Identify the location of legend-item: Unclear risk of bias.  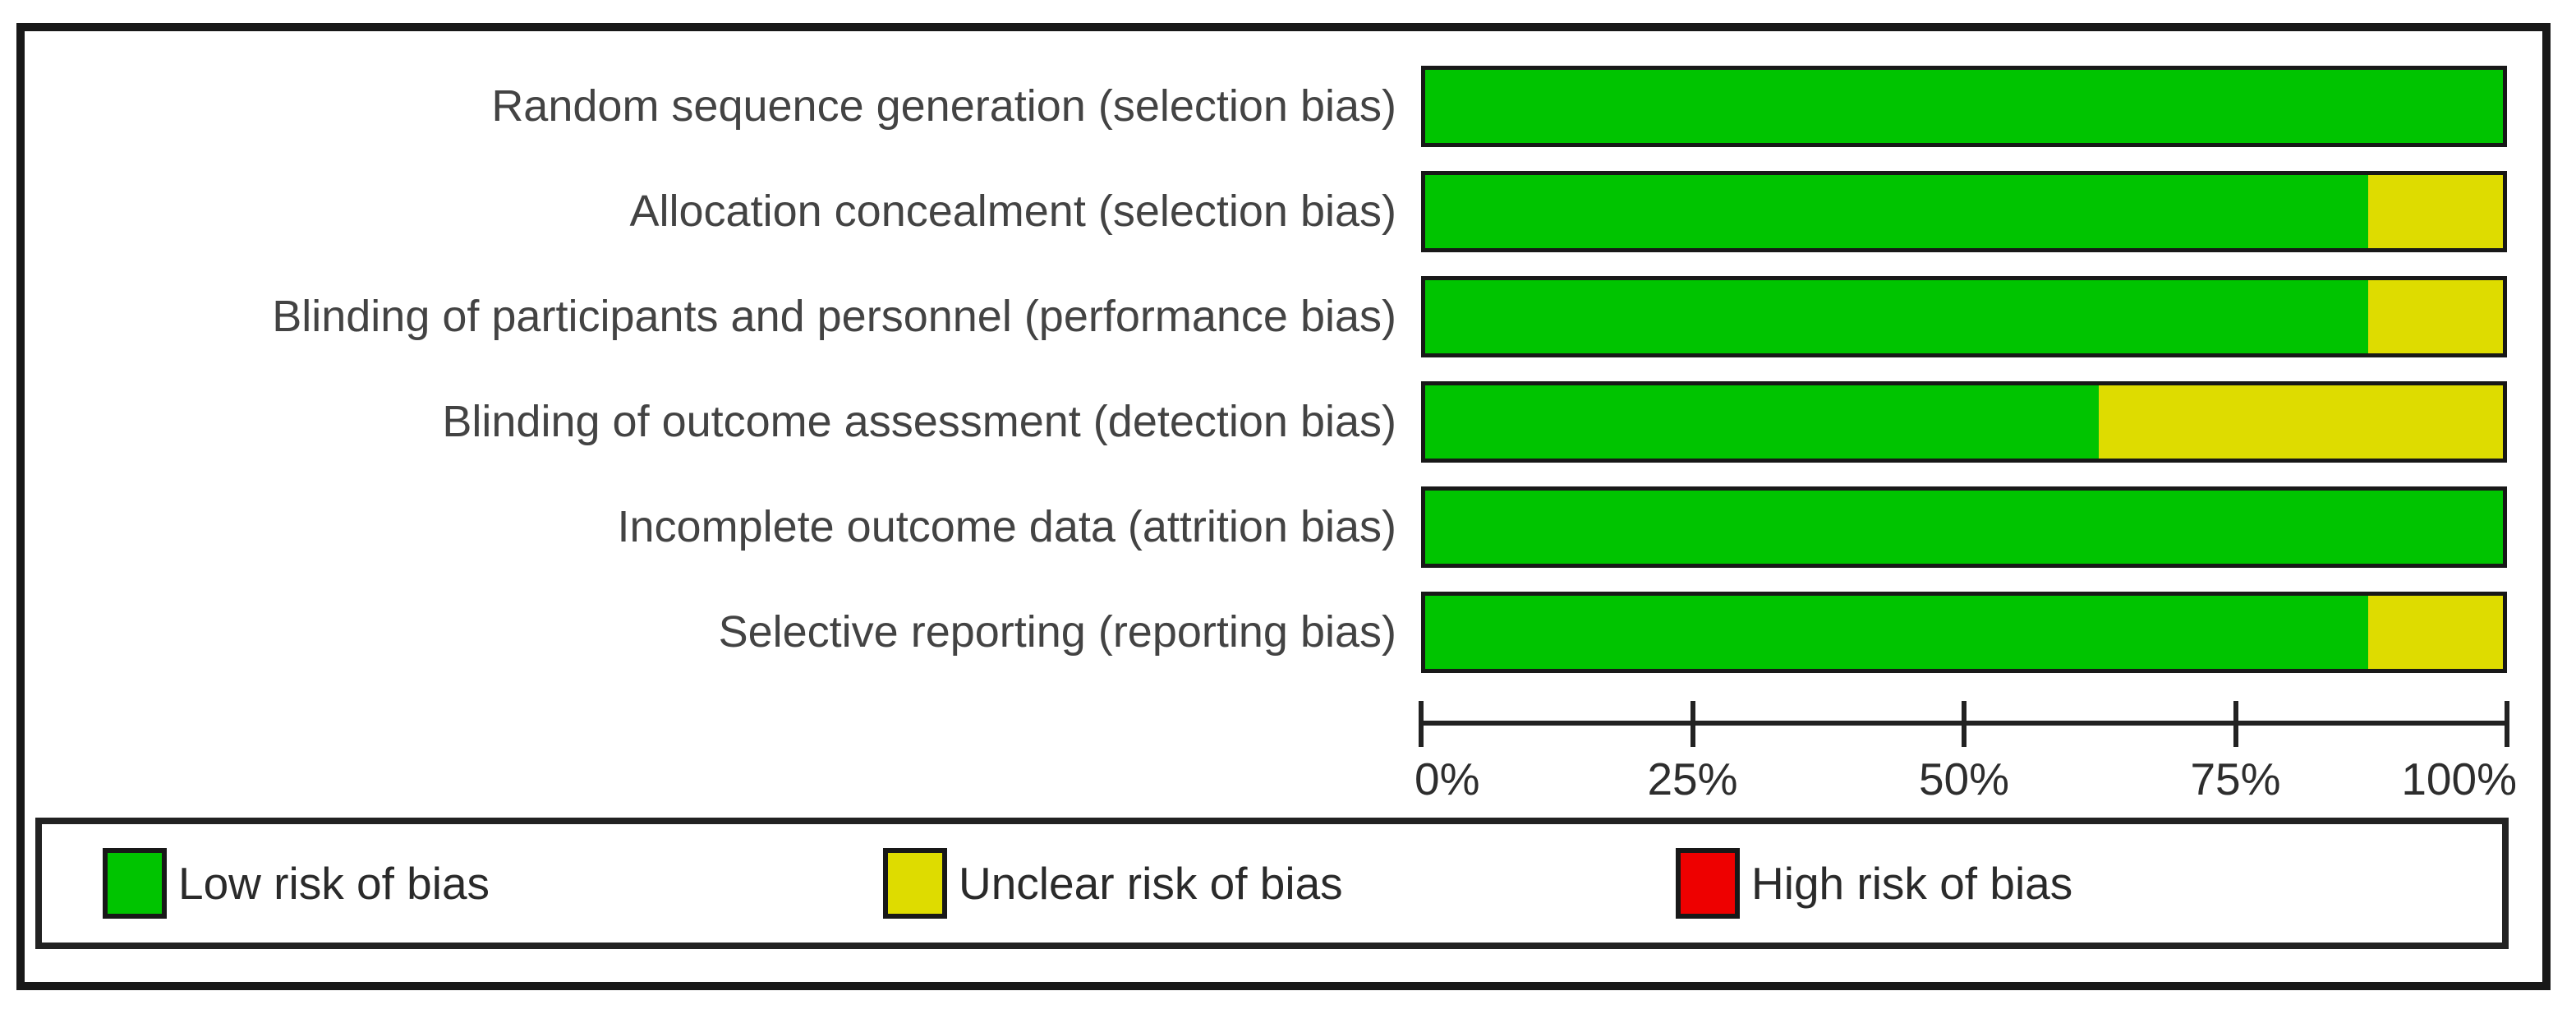
(1113, 883).